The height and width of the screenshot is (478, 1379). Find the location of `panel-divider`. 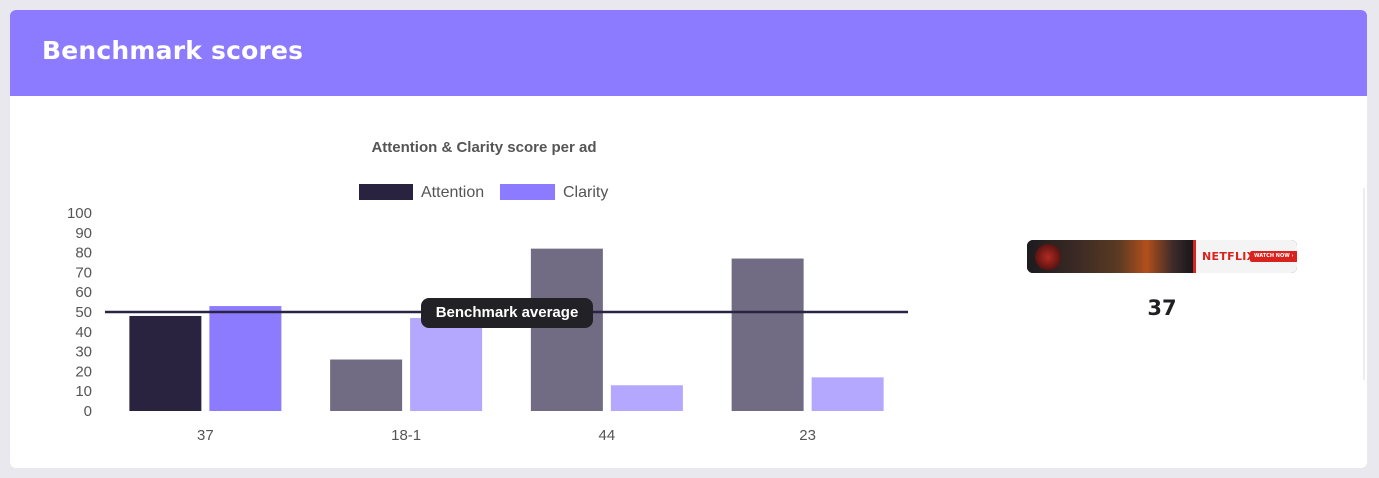

panel-divider is located at coordinates (1364, 284).